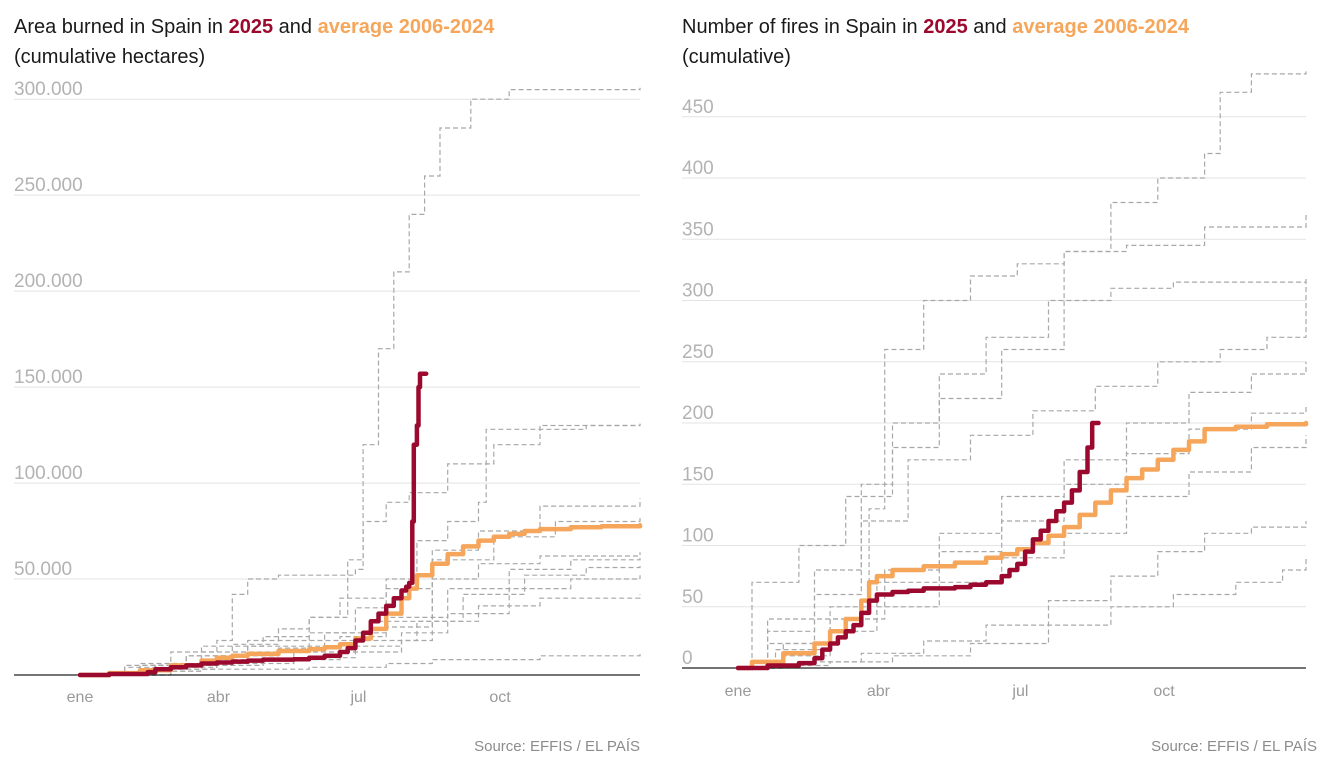  I want to click on y-tick-label: 350, so click(698, 229).